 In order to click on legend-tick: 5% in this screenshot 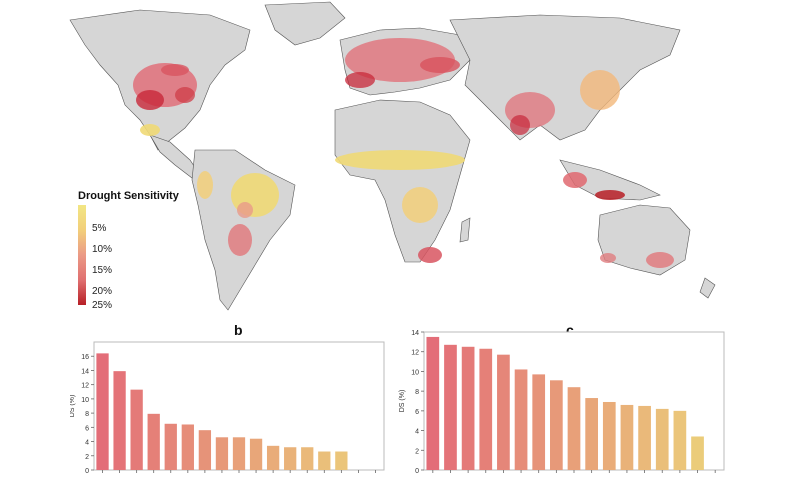, I will do `click(99, 228)`.